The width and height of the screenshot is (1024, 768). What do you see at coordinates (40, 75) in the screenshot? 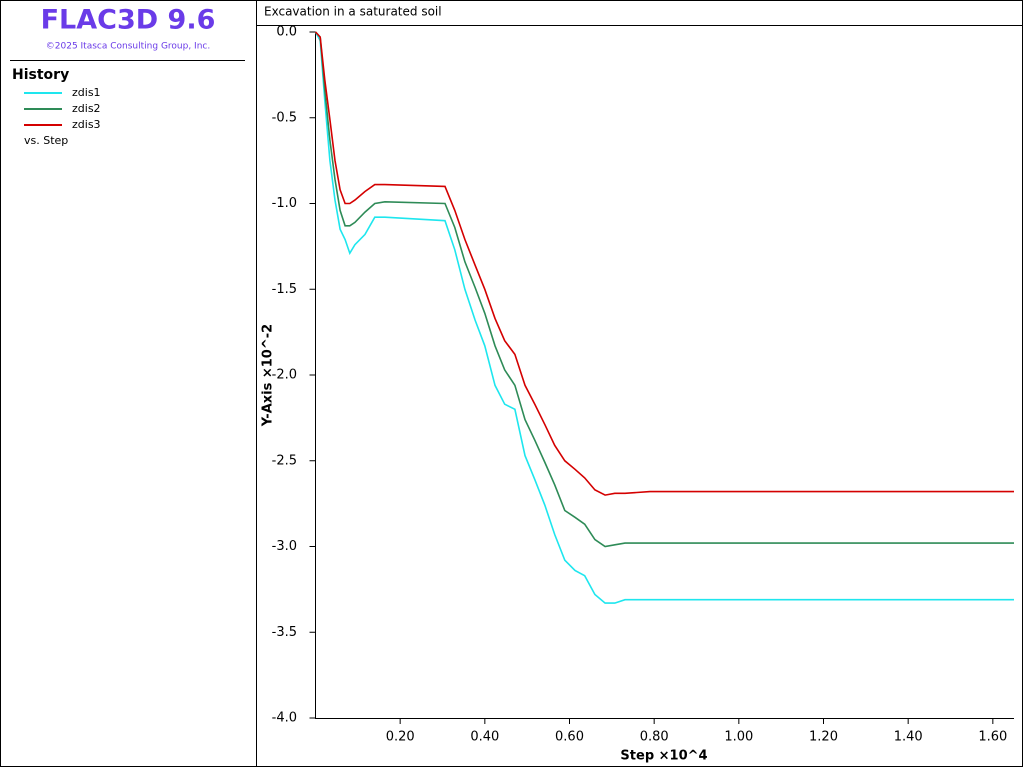
I see `legend-title: History` at bounding box center [40, 75].